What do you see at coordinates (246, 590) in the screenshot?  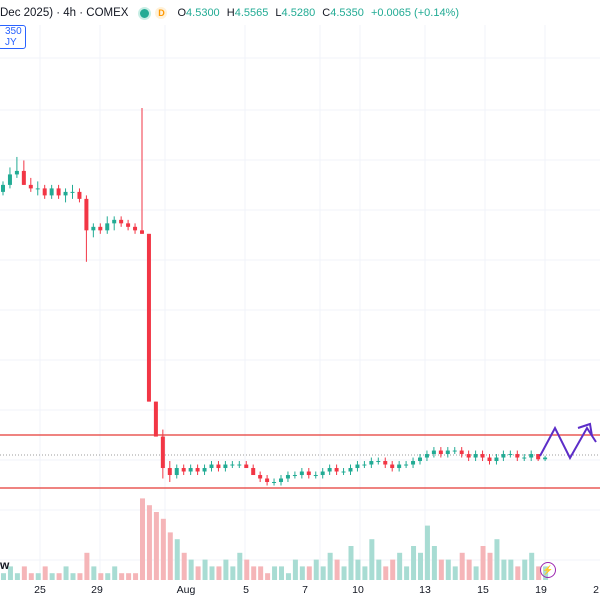 I see `x-tick-label: 5` at bounding box center [246, 590].